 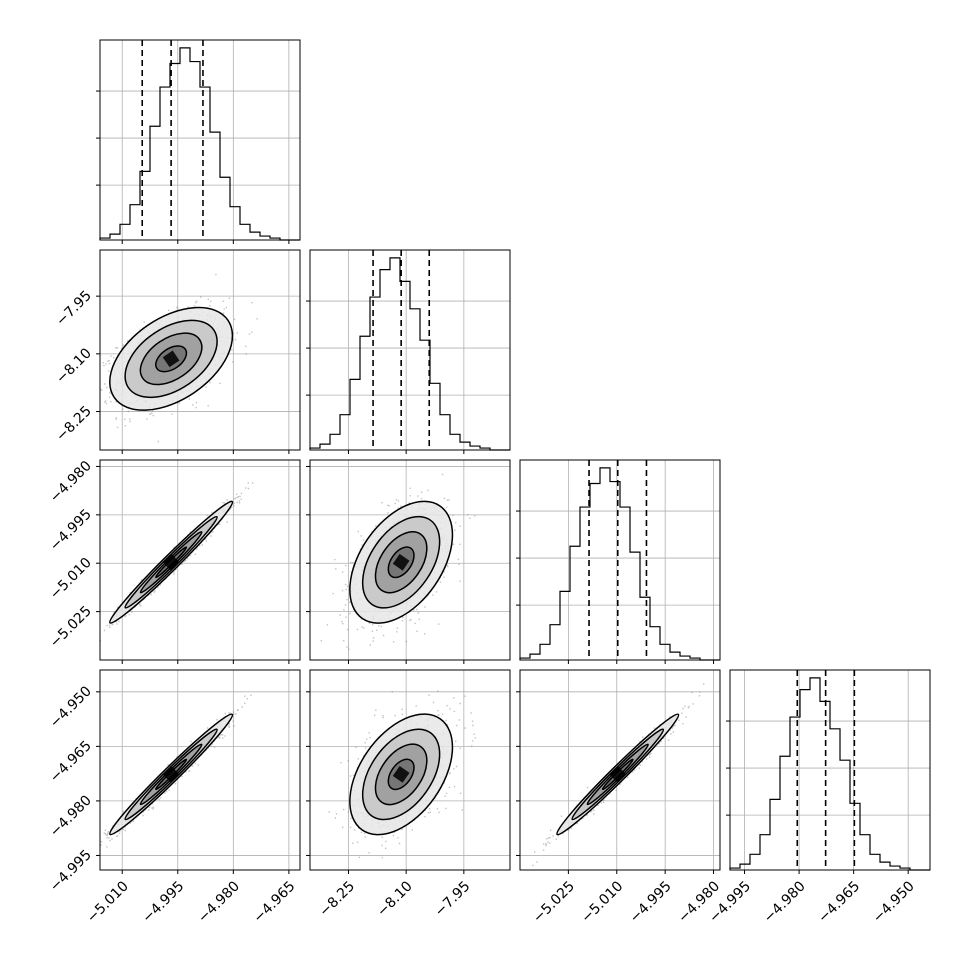 I want to click on x-tick-label: −8.10, so click(x=395, y=899).